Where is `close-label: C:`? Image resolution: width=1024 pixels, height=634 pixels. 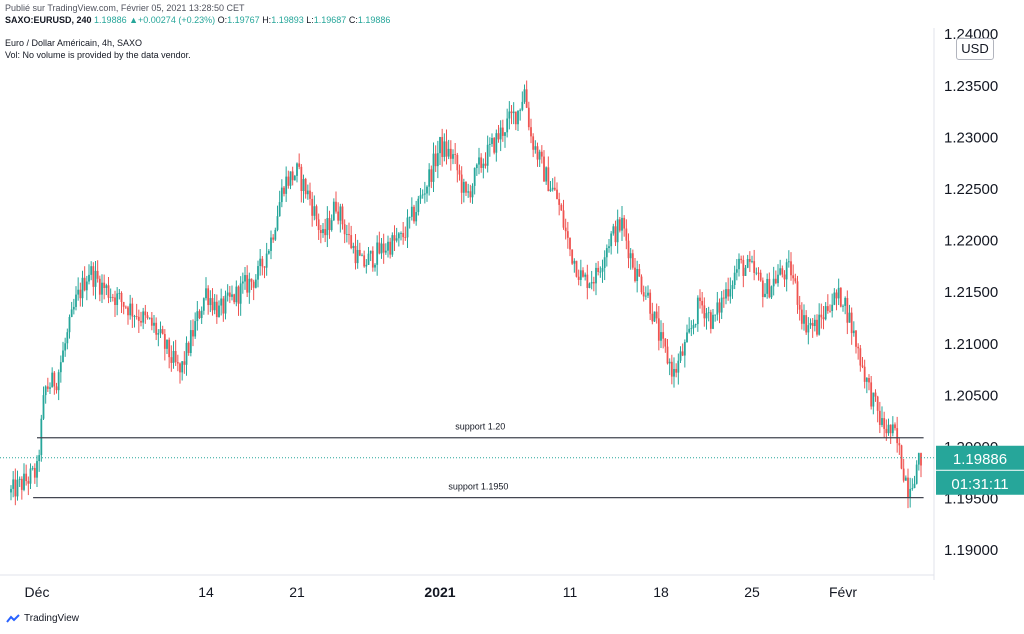
close-label: C: is located at coordinates (353, 20).